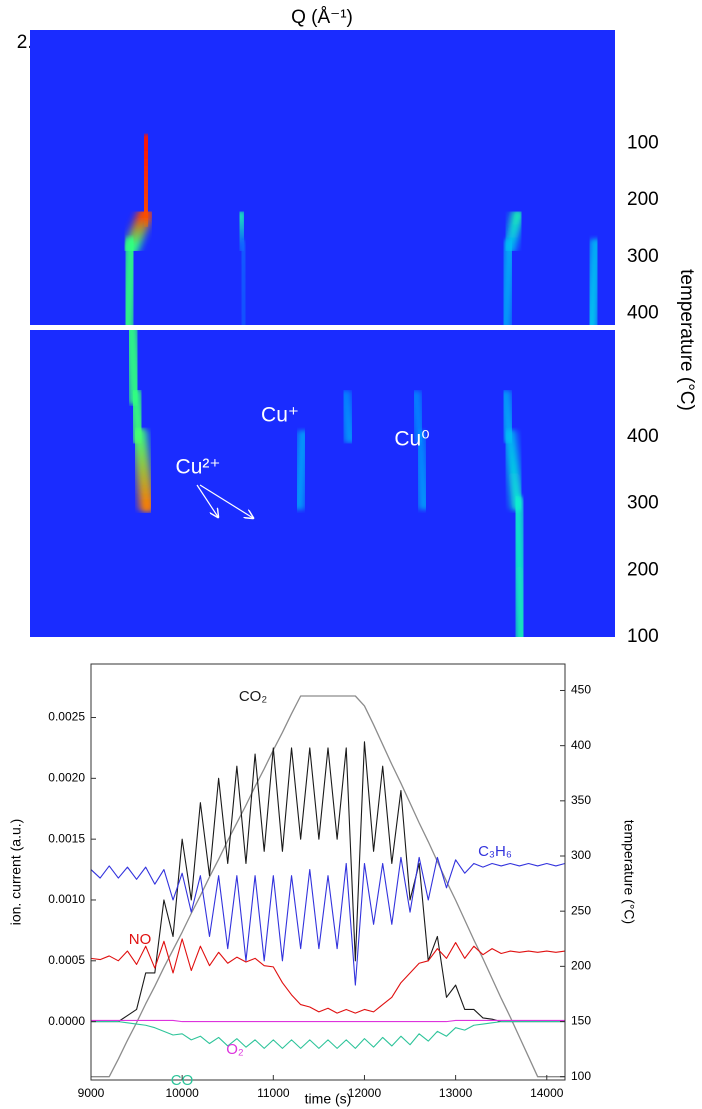  What do you see at coordinates (411, 439) in the screenshot?
I see `annotation: Cu⁰` at bounding box center [411, 439].